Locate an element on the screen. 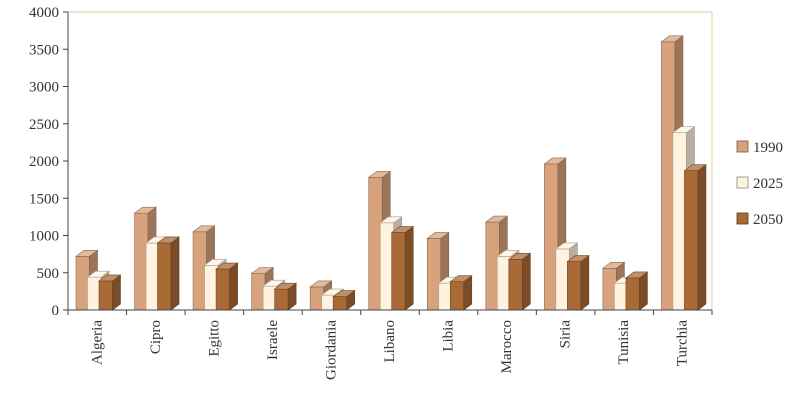 The height and width of the screenshot is (402, 800). x-category-label: Turchia is located at coordinates (683, 343).